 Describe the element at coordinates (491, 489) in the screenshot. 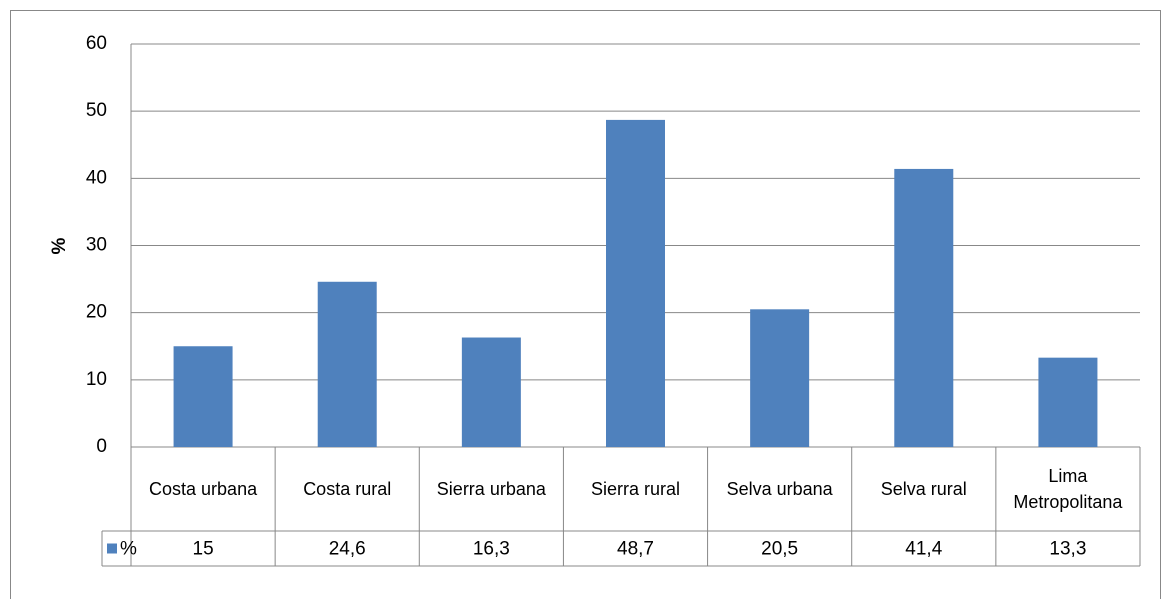

I see `x-tick-label: Sierra urbana` at that location.